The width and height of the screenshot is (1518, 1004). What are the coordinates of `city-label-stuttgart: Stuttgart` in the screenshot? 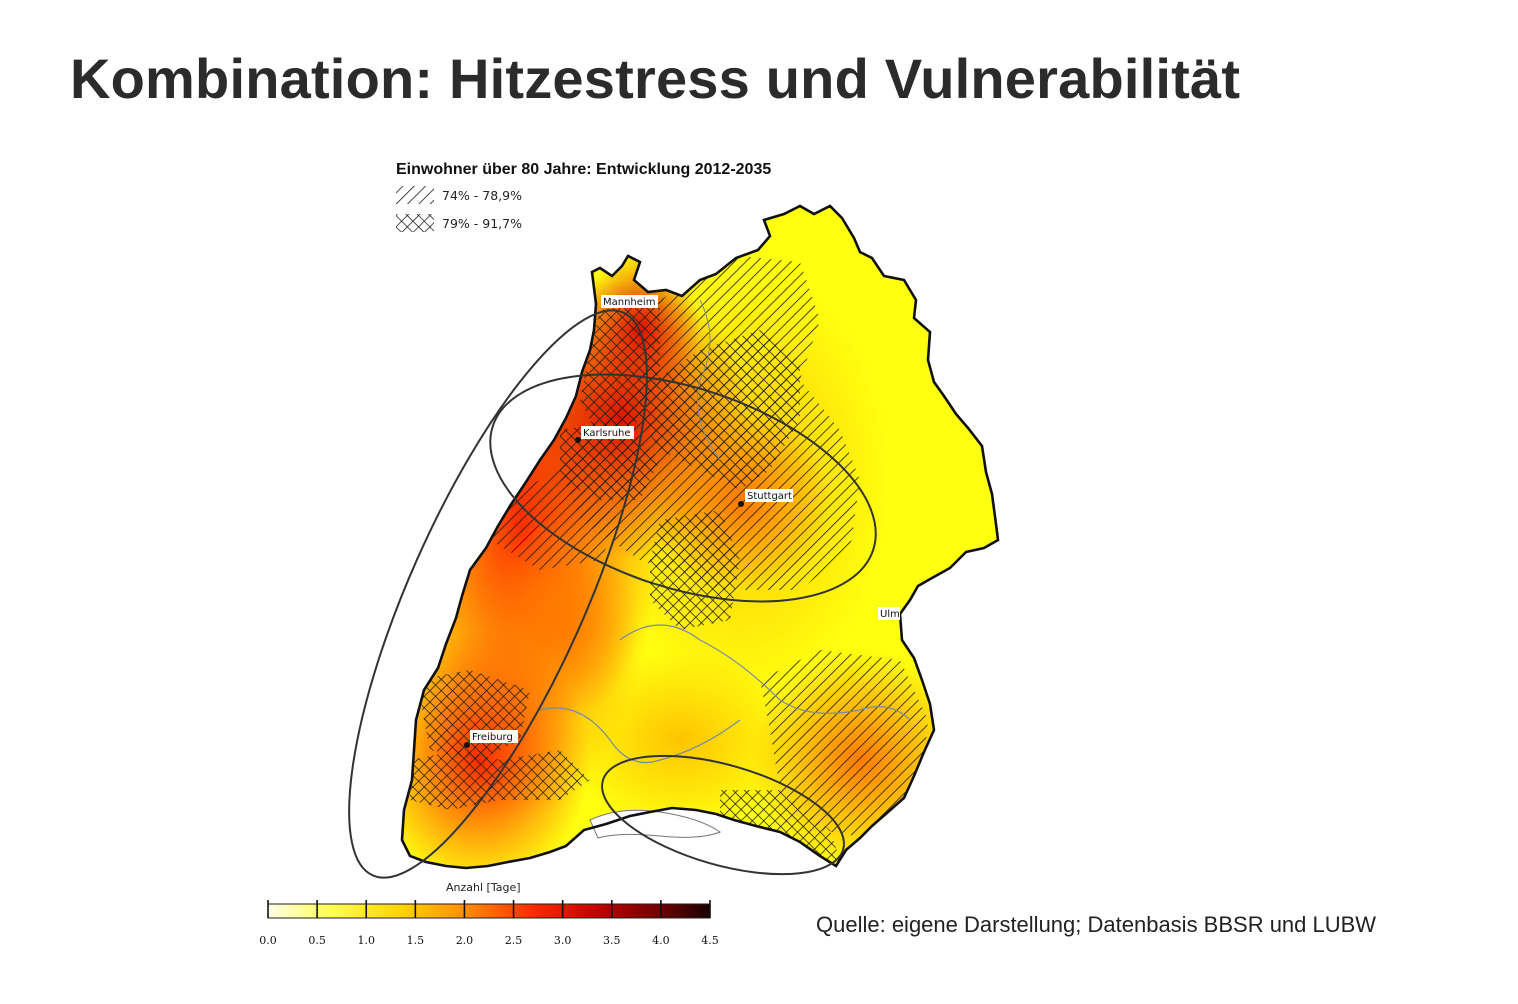 It's located at (769, 496).